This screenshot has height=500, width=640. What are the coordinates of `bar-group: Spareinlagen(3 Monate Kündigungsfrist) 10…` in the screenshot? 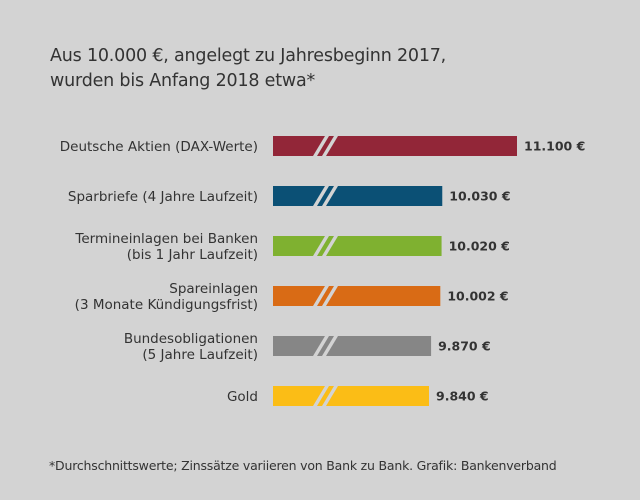 It's located at (292, 297).